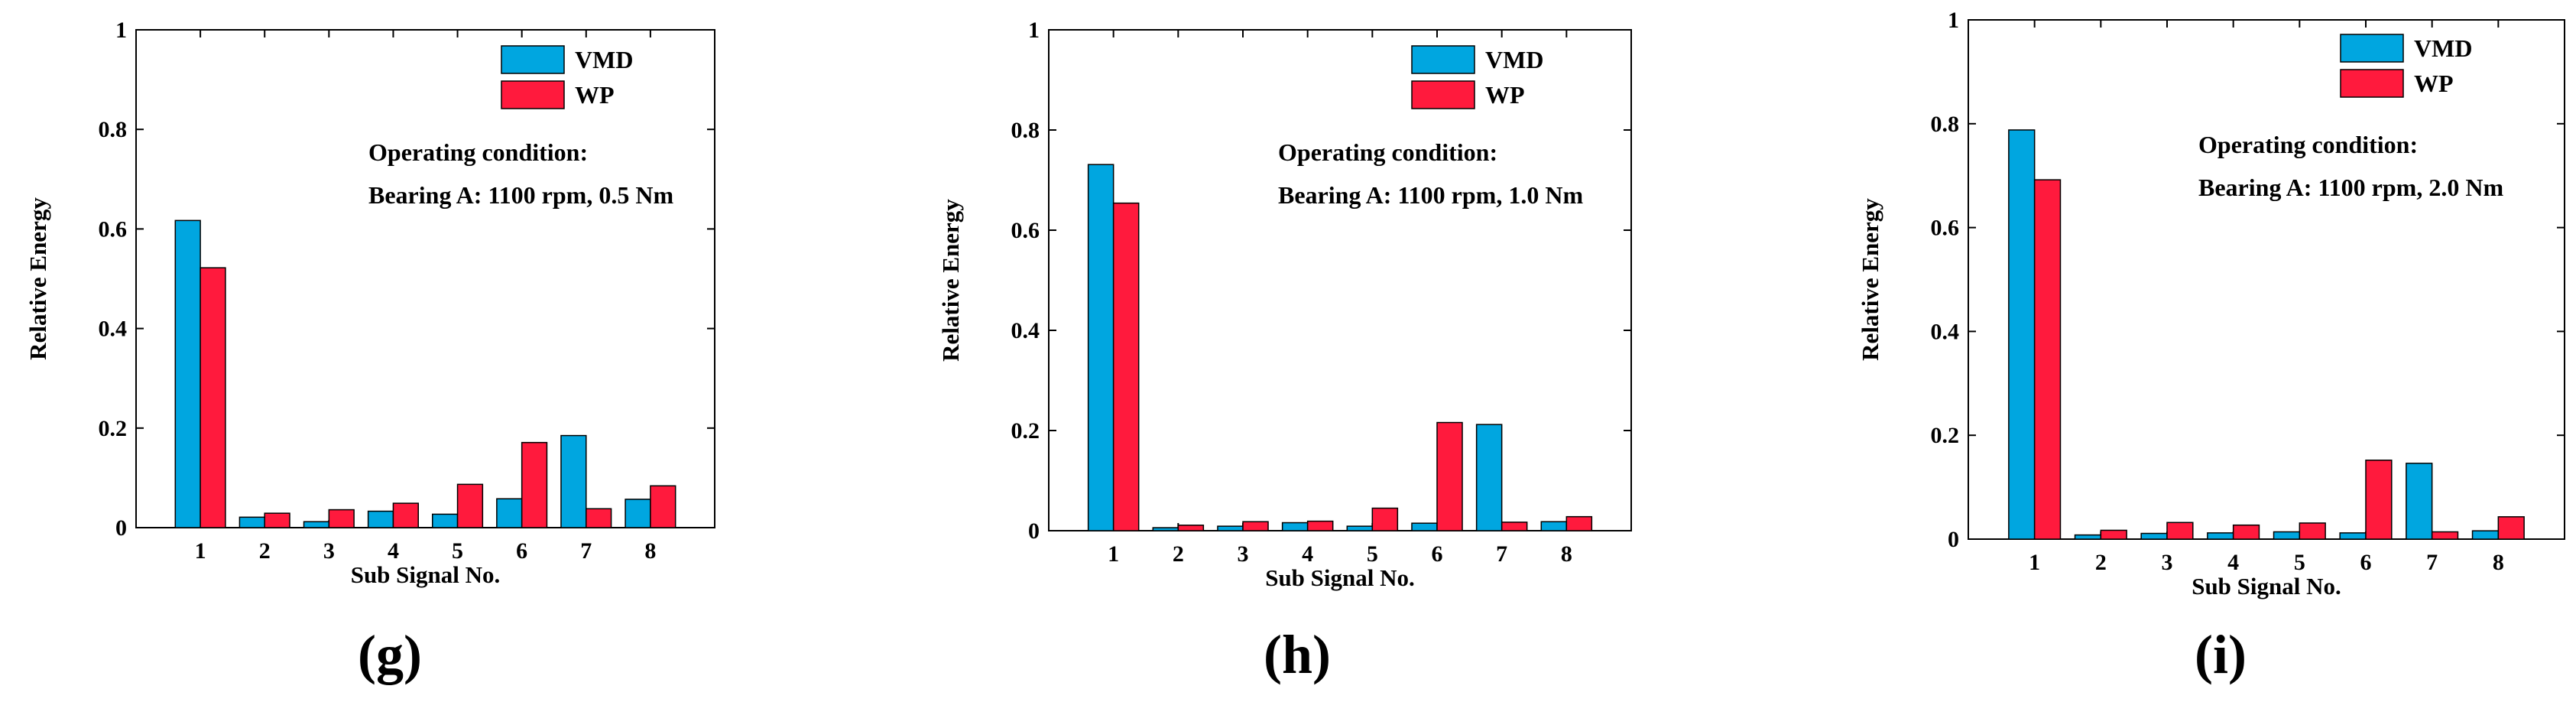 The height and width of the screenshot is (702, 2576). Describe the element at coordinates (1430, 195) in the screenshot. I see `annotation-line-2: Bearing A: 1100 rpm, 1.0 Nm` at that location.